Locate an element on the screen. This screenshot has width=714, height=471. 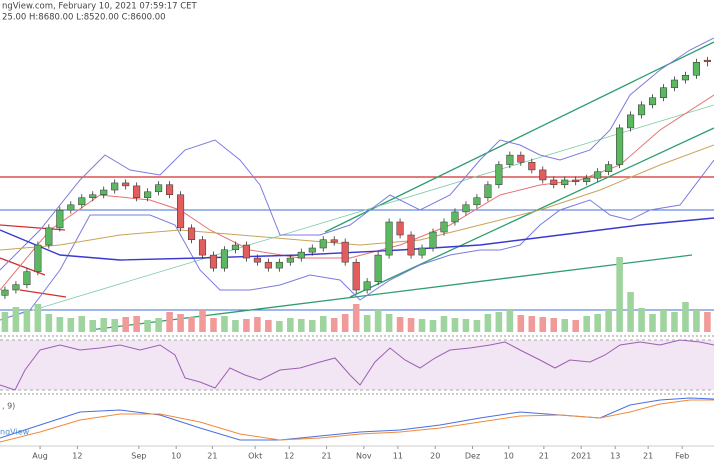
rsi-line is located at coordinates (357, 365).